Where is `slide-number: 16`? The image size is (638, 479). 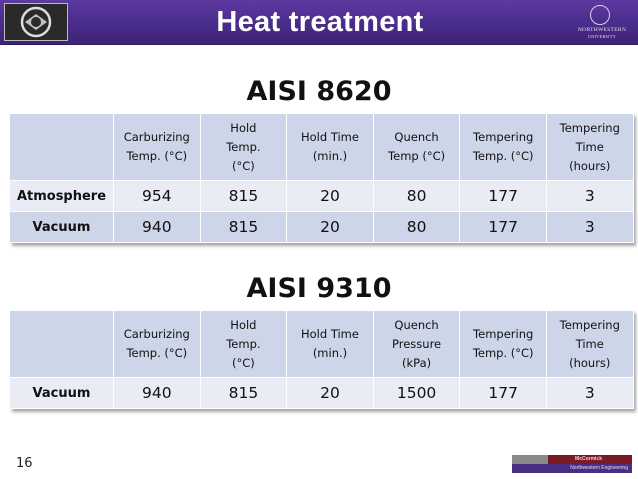 slide-number: 16 is located at coordinates (24, 463).